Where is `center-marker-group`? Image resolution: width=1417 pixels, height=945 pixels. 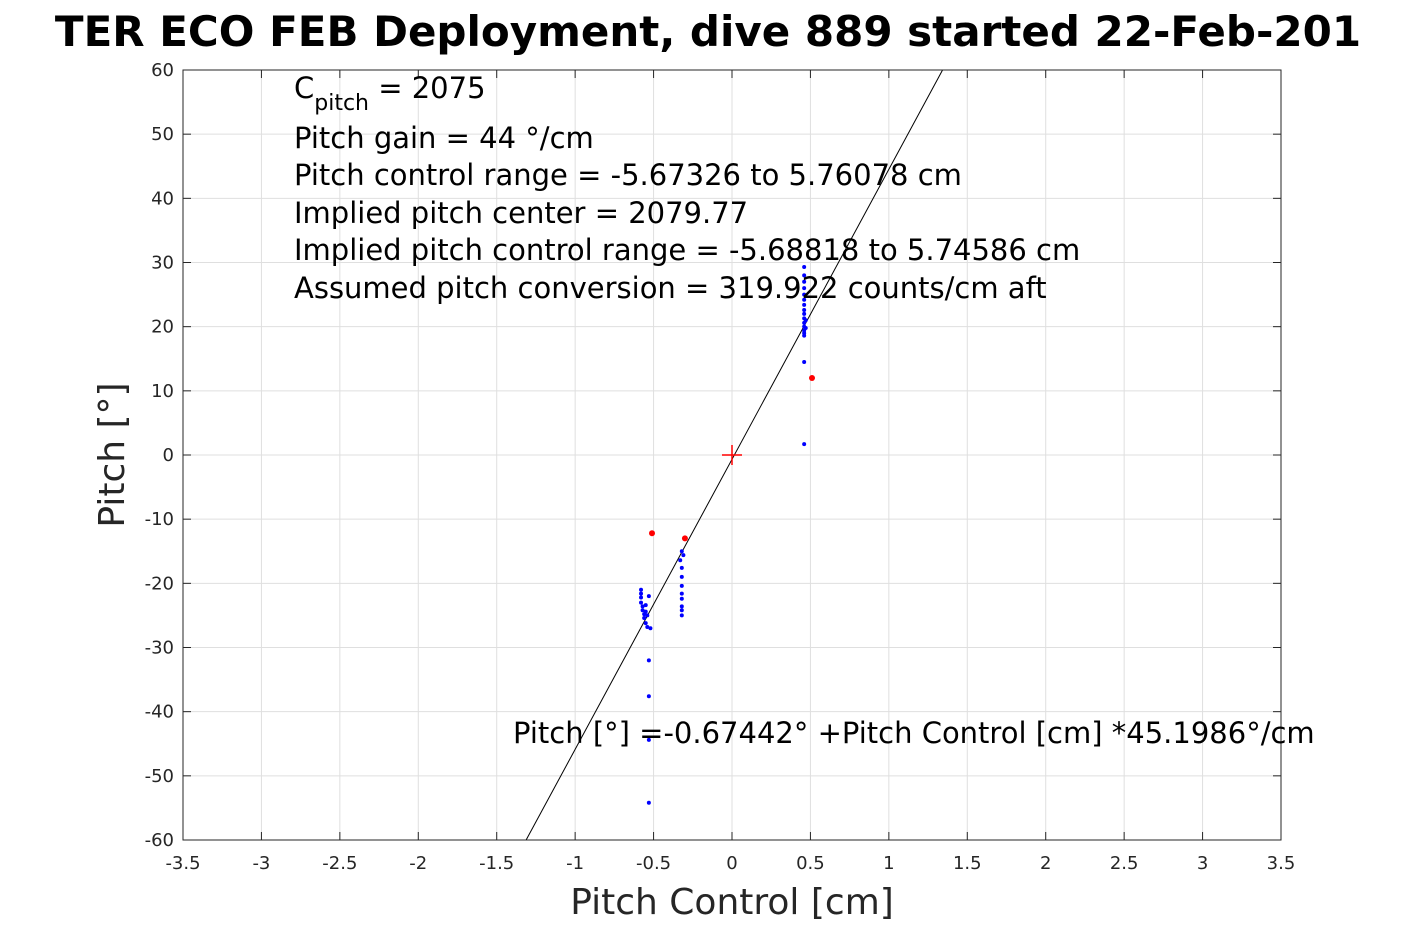 center-marker-group is located at coordinates (732, 455).